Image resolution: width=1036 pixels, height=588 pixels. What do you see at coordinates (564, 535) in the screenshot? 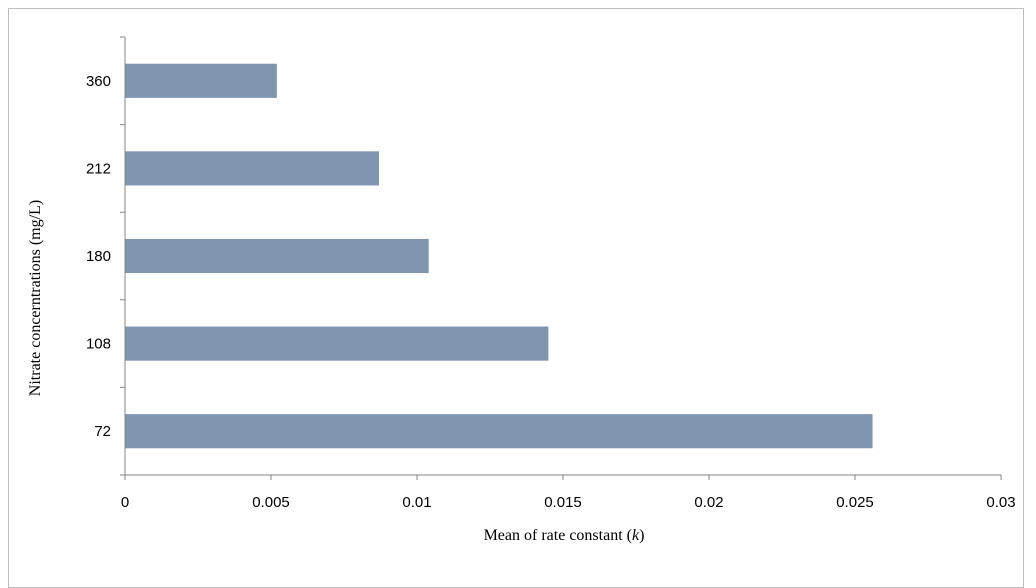
I see `x-axis-title: Mean of rate constant (k)` at bounding box center [564, 535].